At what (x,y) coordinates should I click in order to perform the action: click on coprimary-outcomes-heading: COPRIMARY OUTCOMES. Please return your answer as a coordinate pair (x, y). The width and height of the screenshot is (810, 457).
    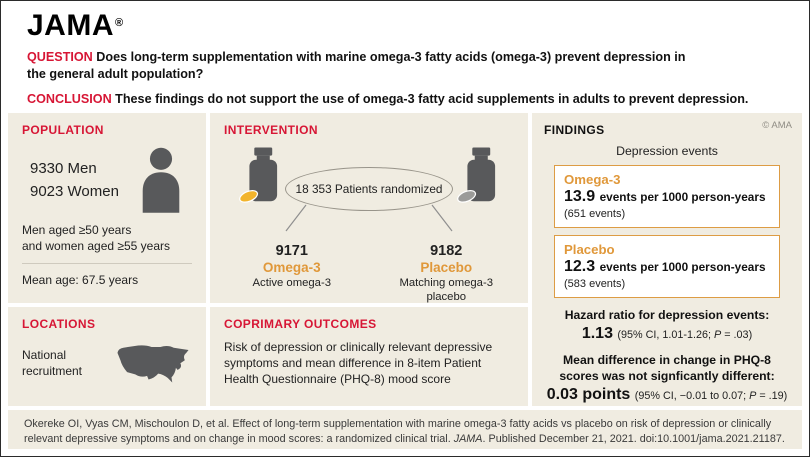
    Looking at the image, I should click on (300, 324).